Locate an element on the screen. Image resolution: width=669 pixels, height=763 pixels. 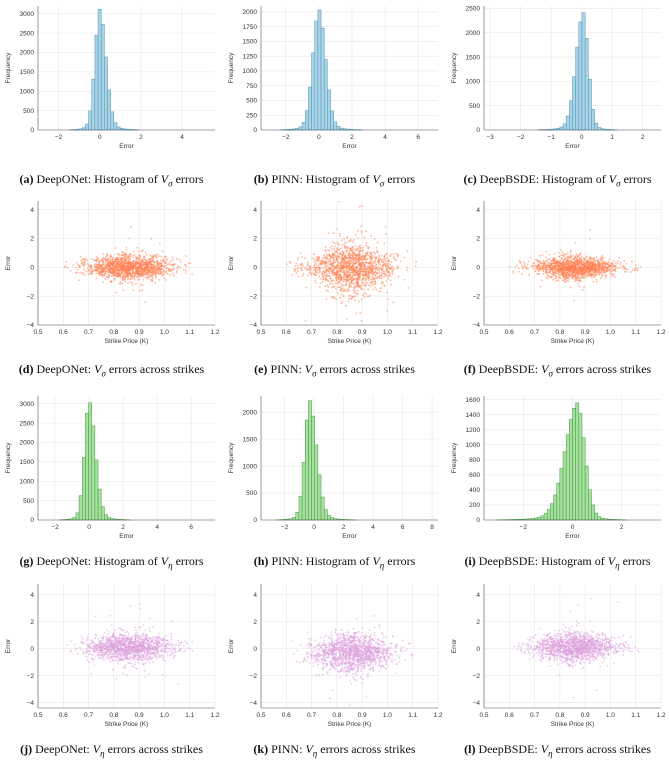
caption-tail: errors is located at coordinates (400, 561).